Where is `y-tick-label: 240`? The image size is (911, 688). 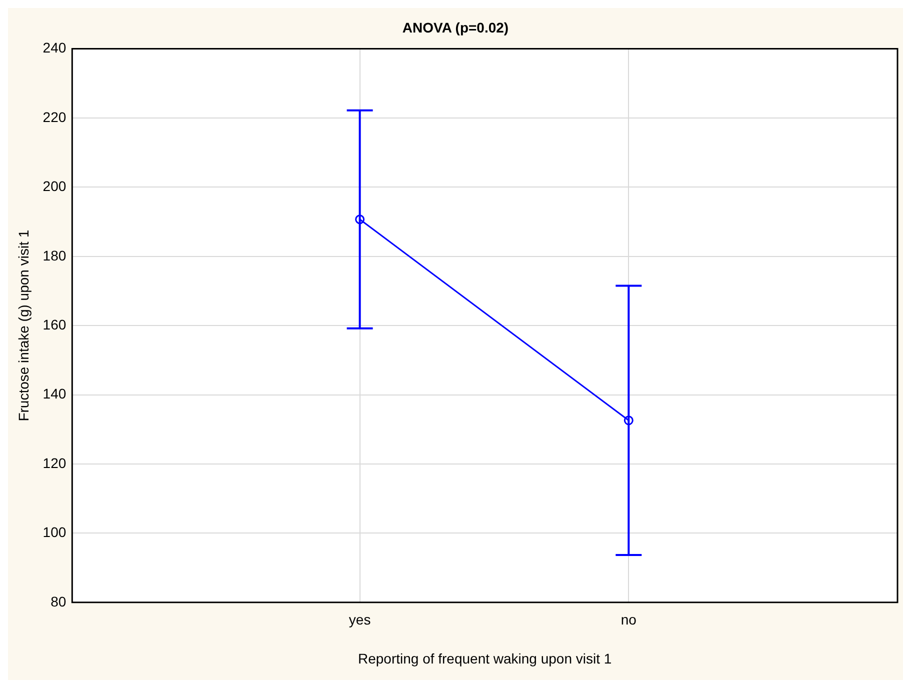 y-tick-label: 240 is located at coordinates (54, 48).